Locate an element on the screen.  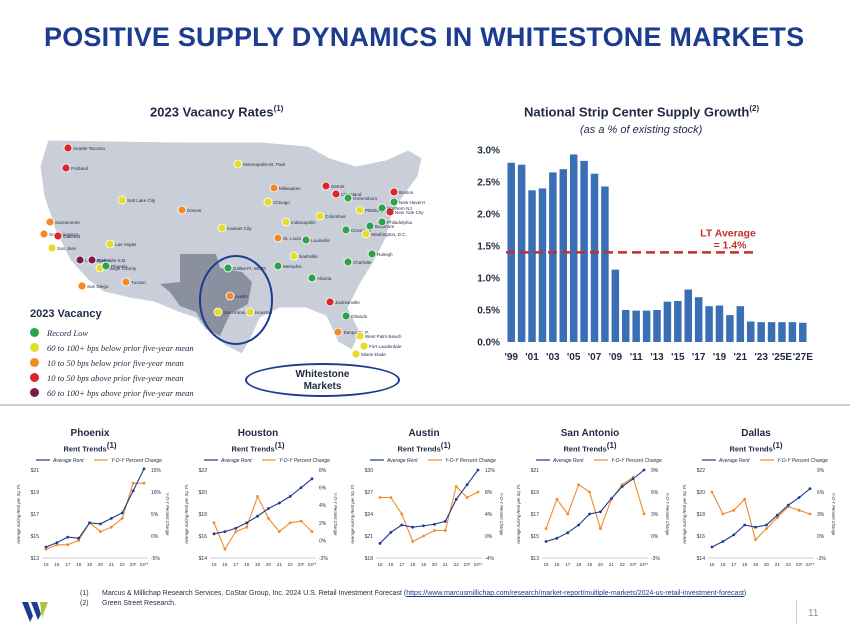
texas-shape is located at coordinates (206, 295).